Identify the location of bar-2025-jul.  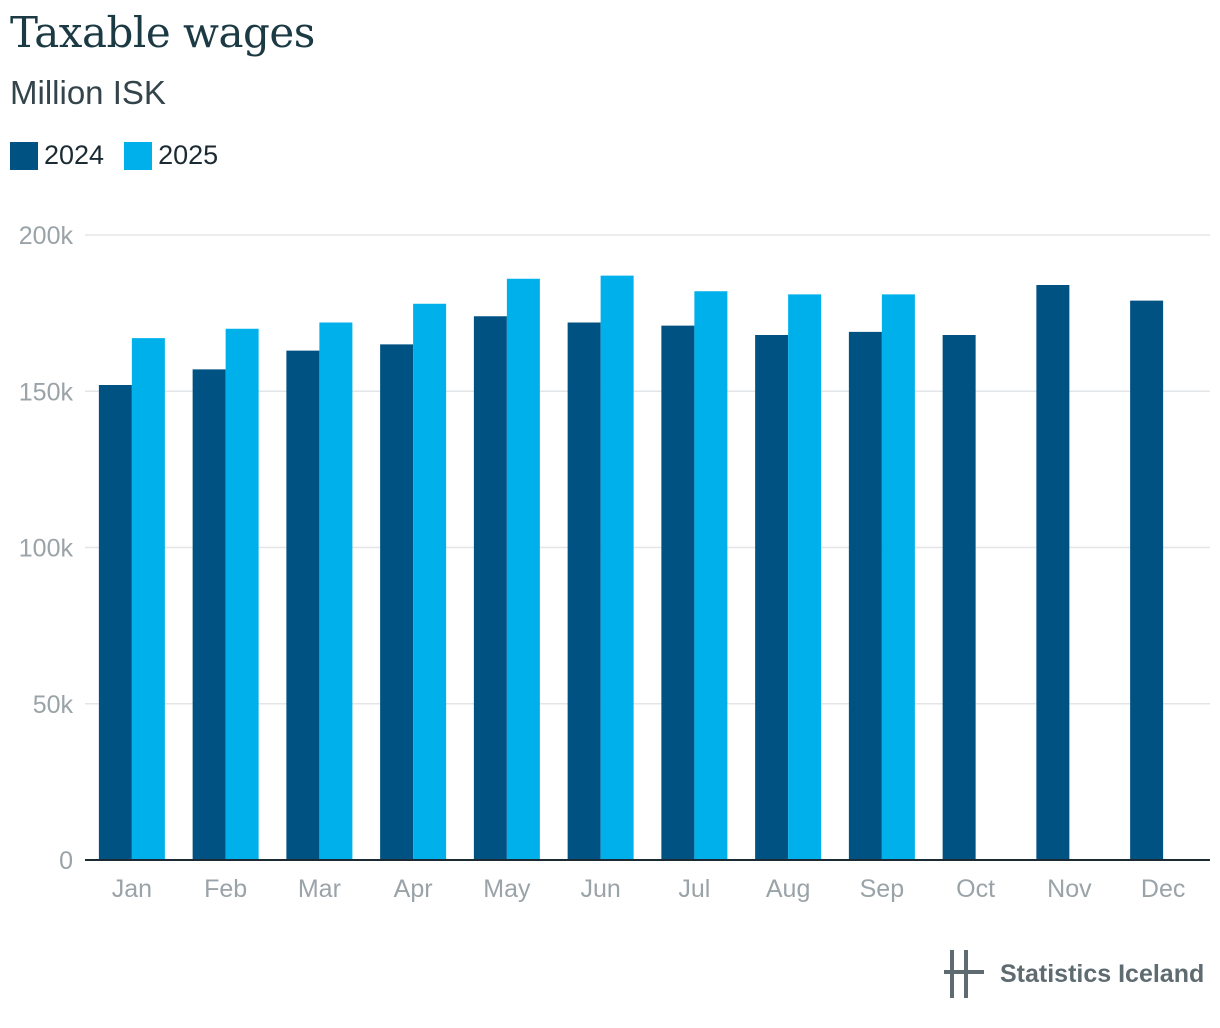
(711, 575).